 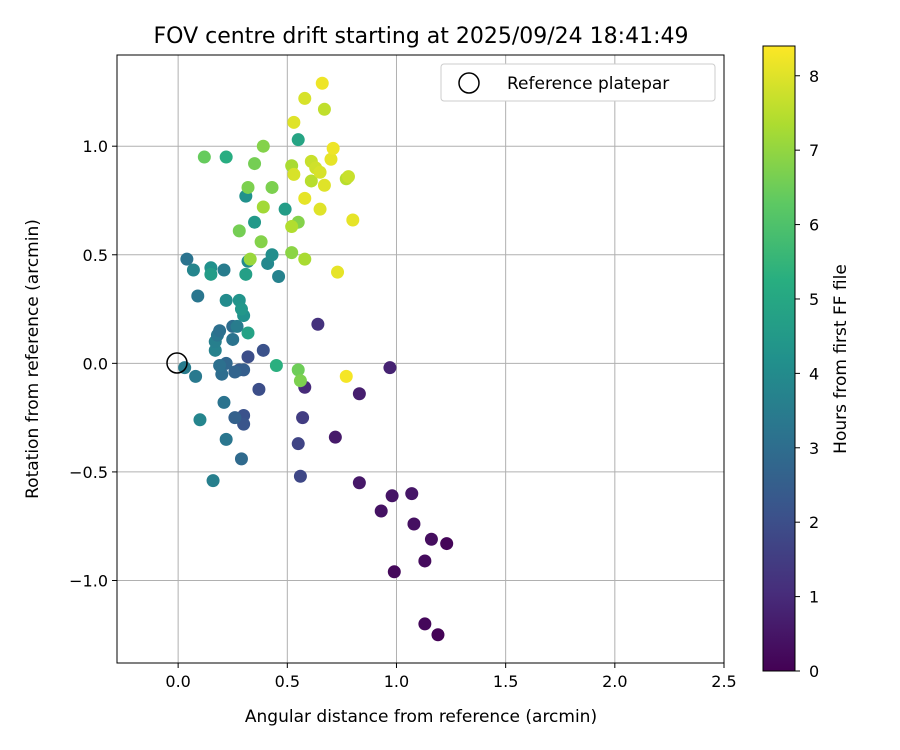 What do you see at coordinates (614, 681) in the screenshot?
I see `x-tick-label: 2.0` at bounding box center [614, 681].